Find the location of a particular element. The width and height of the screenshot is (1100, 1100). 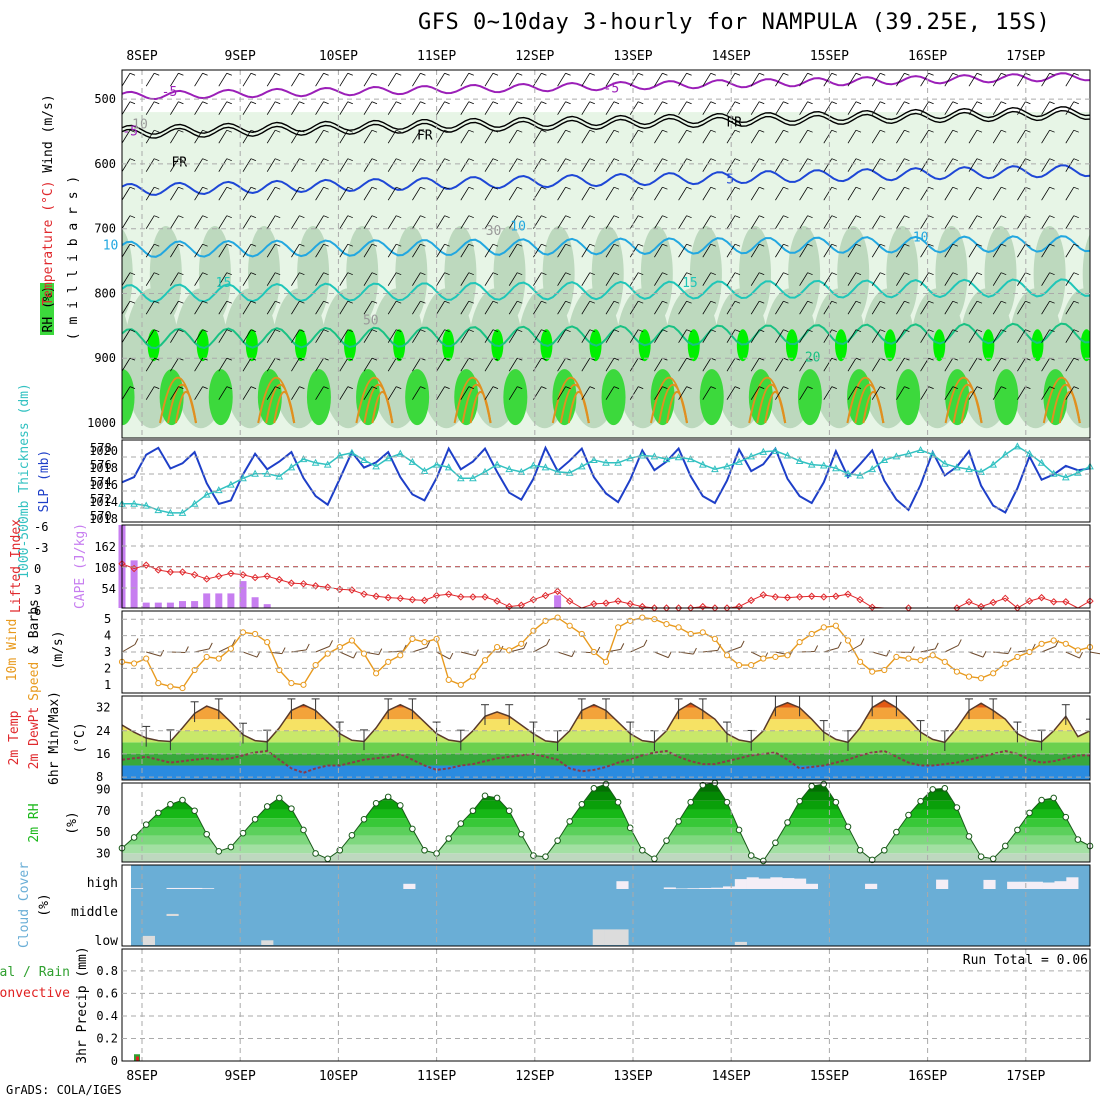

temp-wind-axis-label-part is located at coordinates (48, 177).